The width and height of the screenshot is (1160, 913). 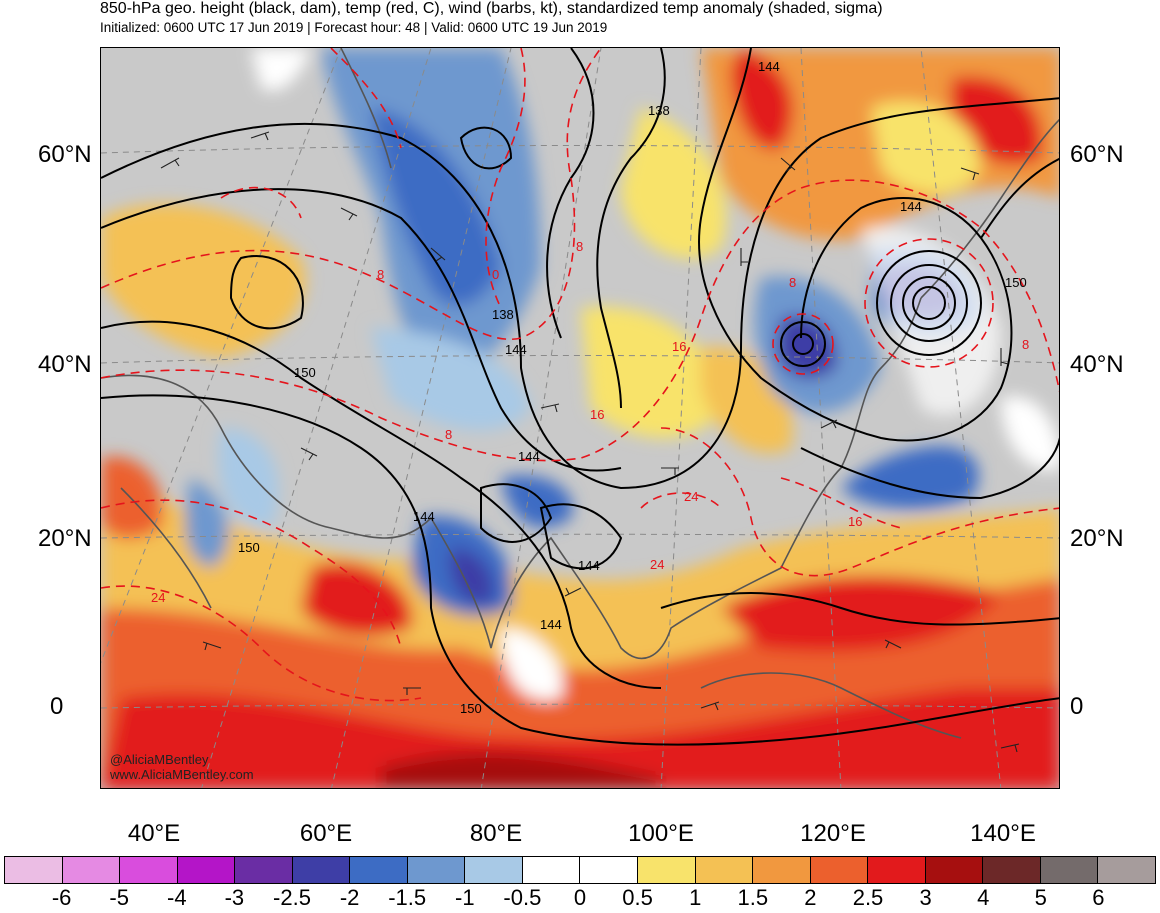 I want to click on colorbar-tick-label: -5, so click(x=119, y=897).